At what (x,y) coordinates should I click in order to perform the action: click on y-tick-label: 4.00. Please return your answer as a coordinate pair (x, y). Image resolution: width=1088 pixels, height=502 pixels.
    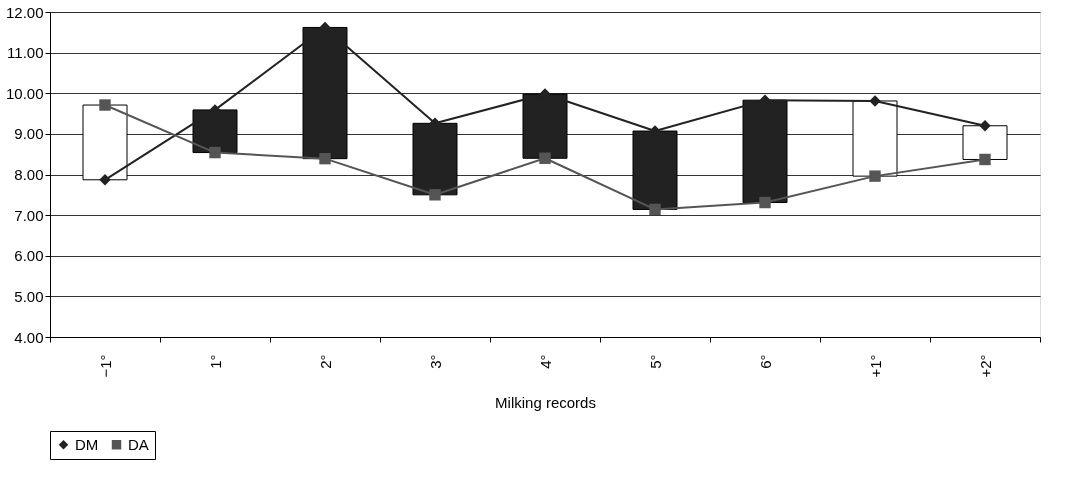
    Looking at the image, I should click on (29, 337).